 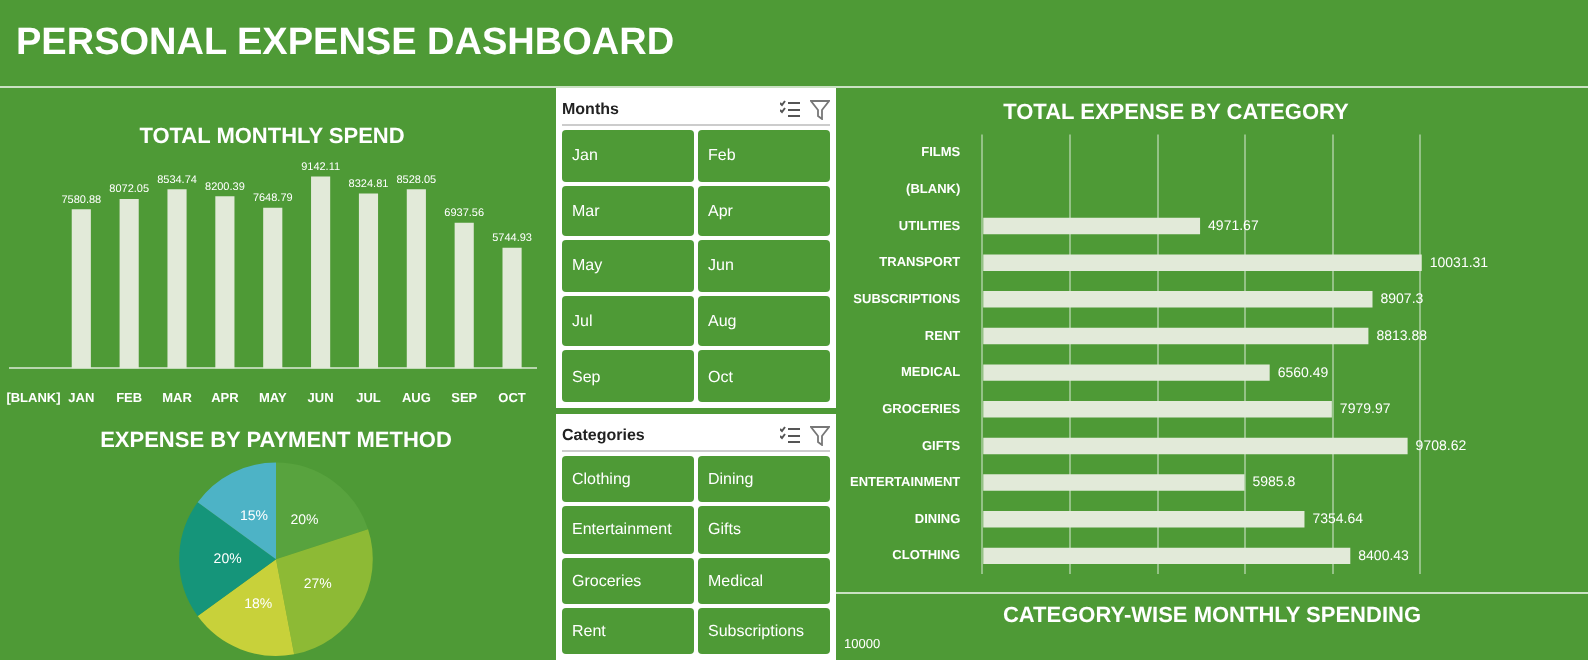 I want to click on text: Sep, so click(x=628, y=376).